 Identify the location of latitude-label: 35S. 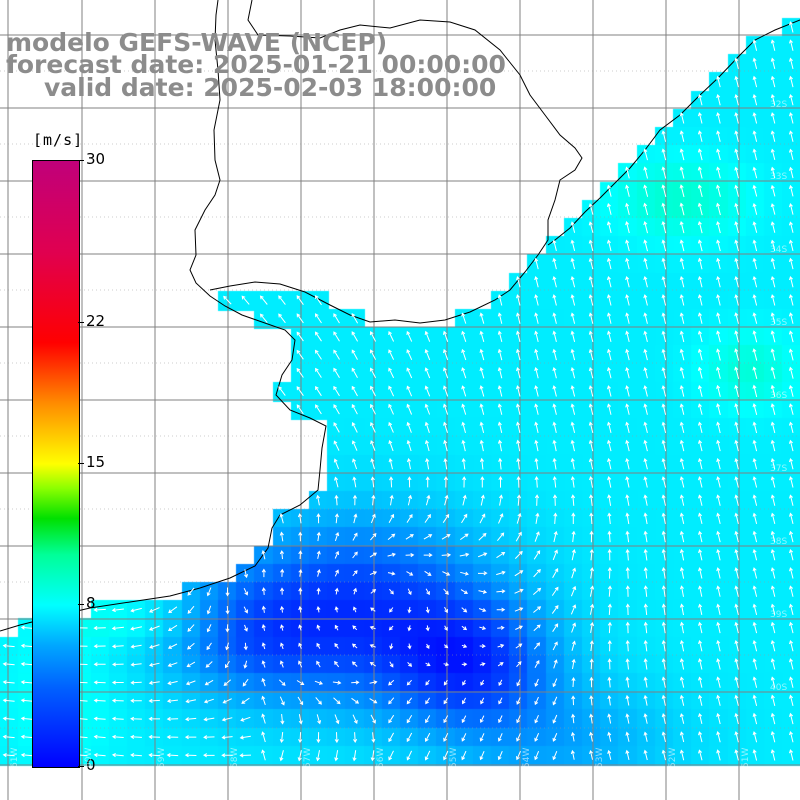
(779, 323).